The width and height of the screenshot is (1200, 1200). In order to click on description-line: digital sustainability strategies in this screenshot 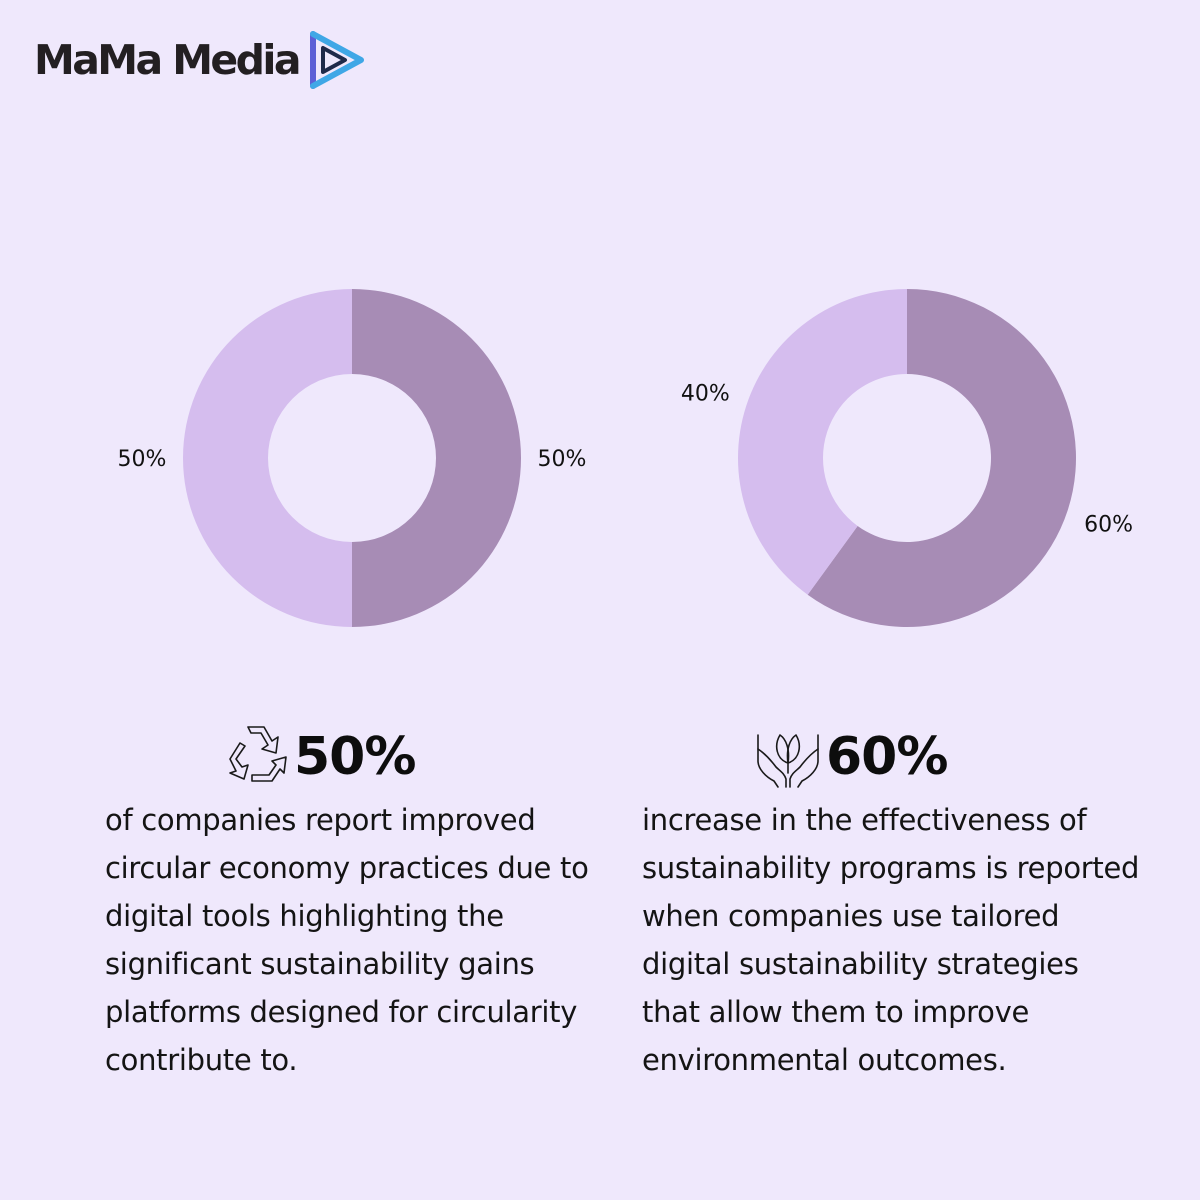, I will do `click(860, 964)`.